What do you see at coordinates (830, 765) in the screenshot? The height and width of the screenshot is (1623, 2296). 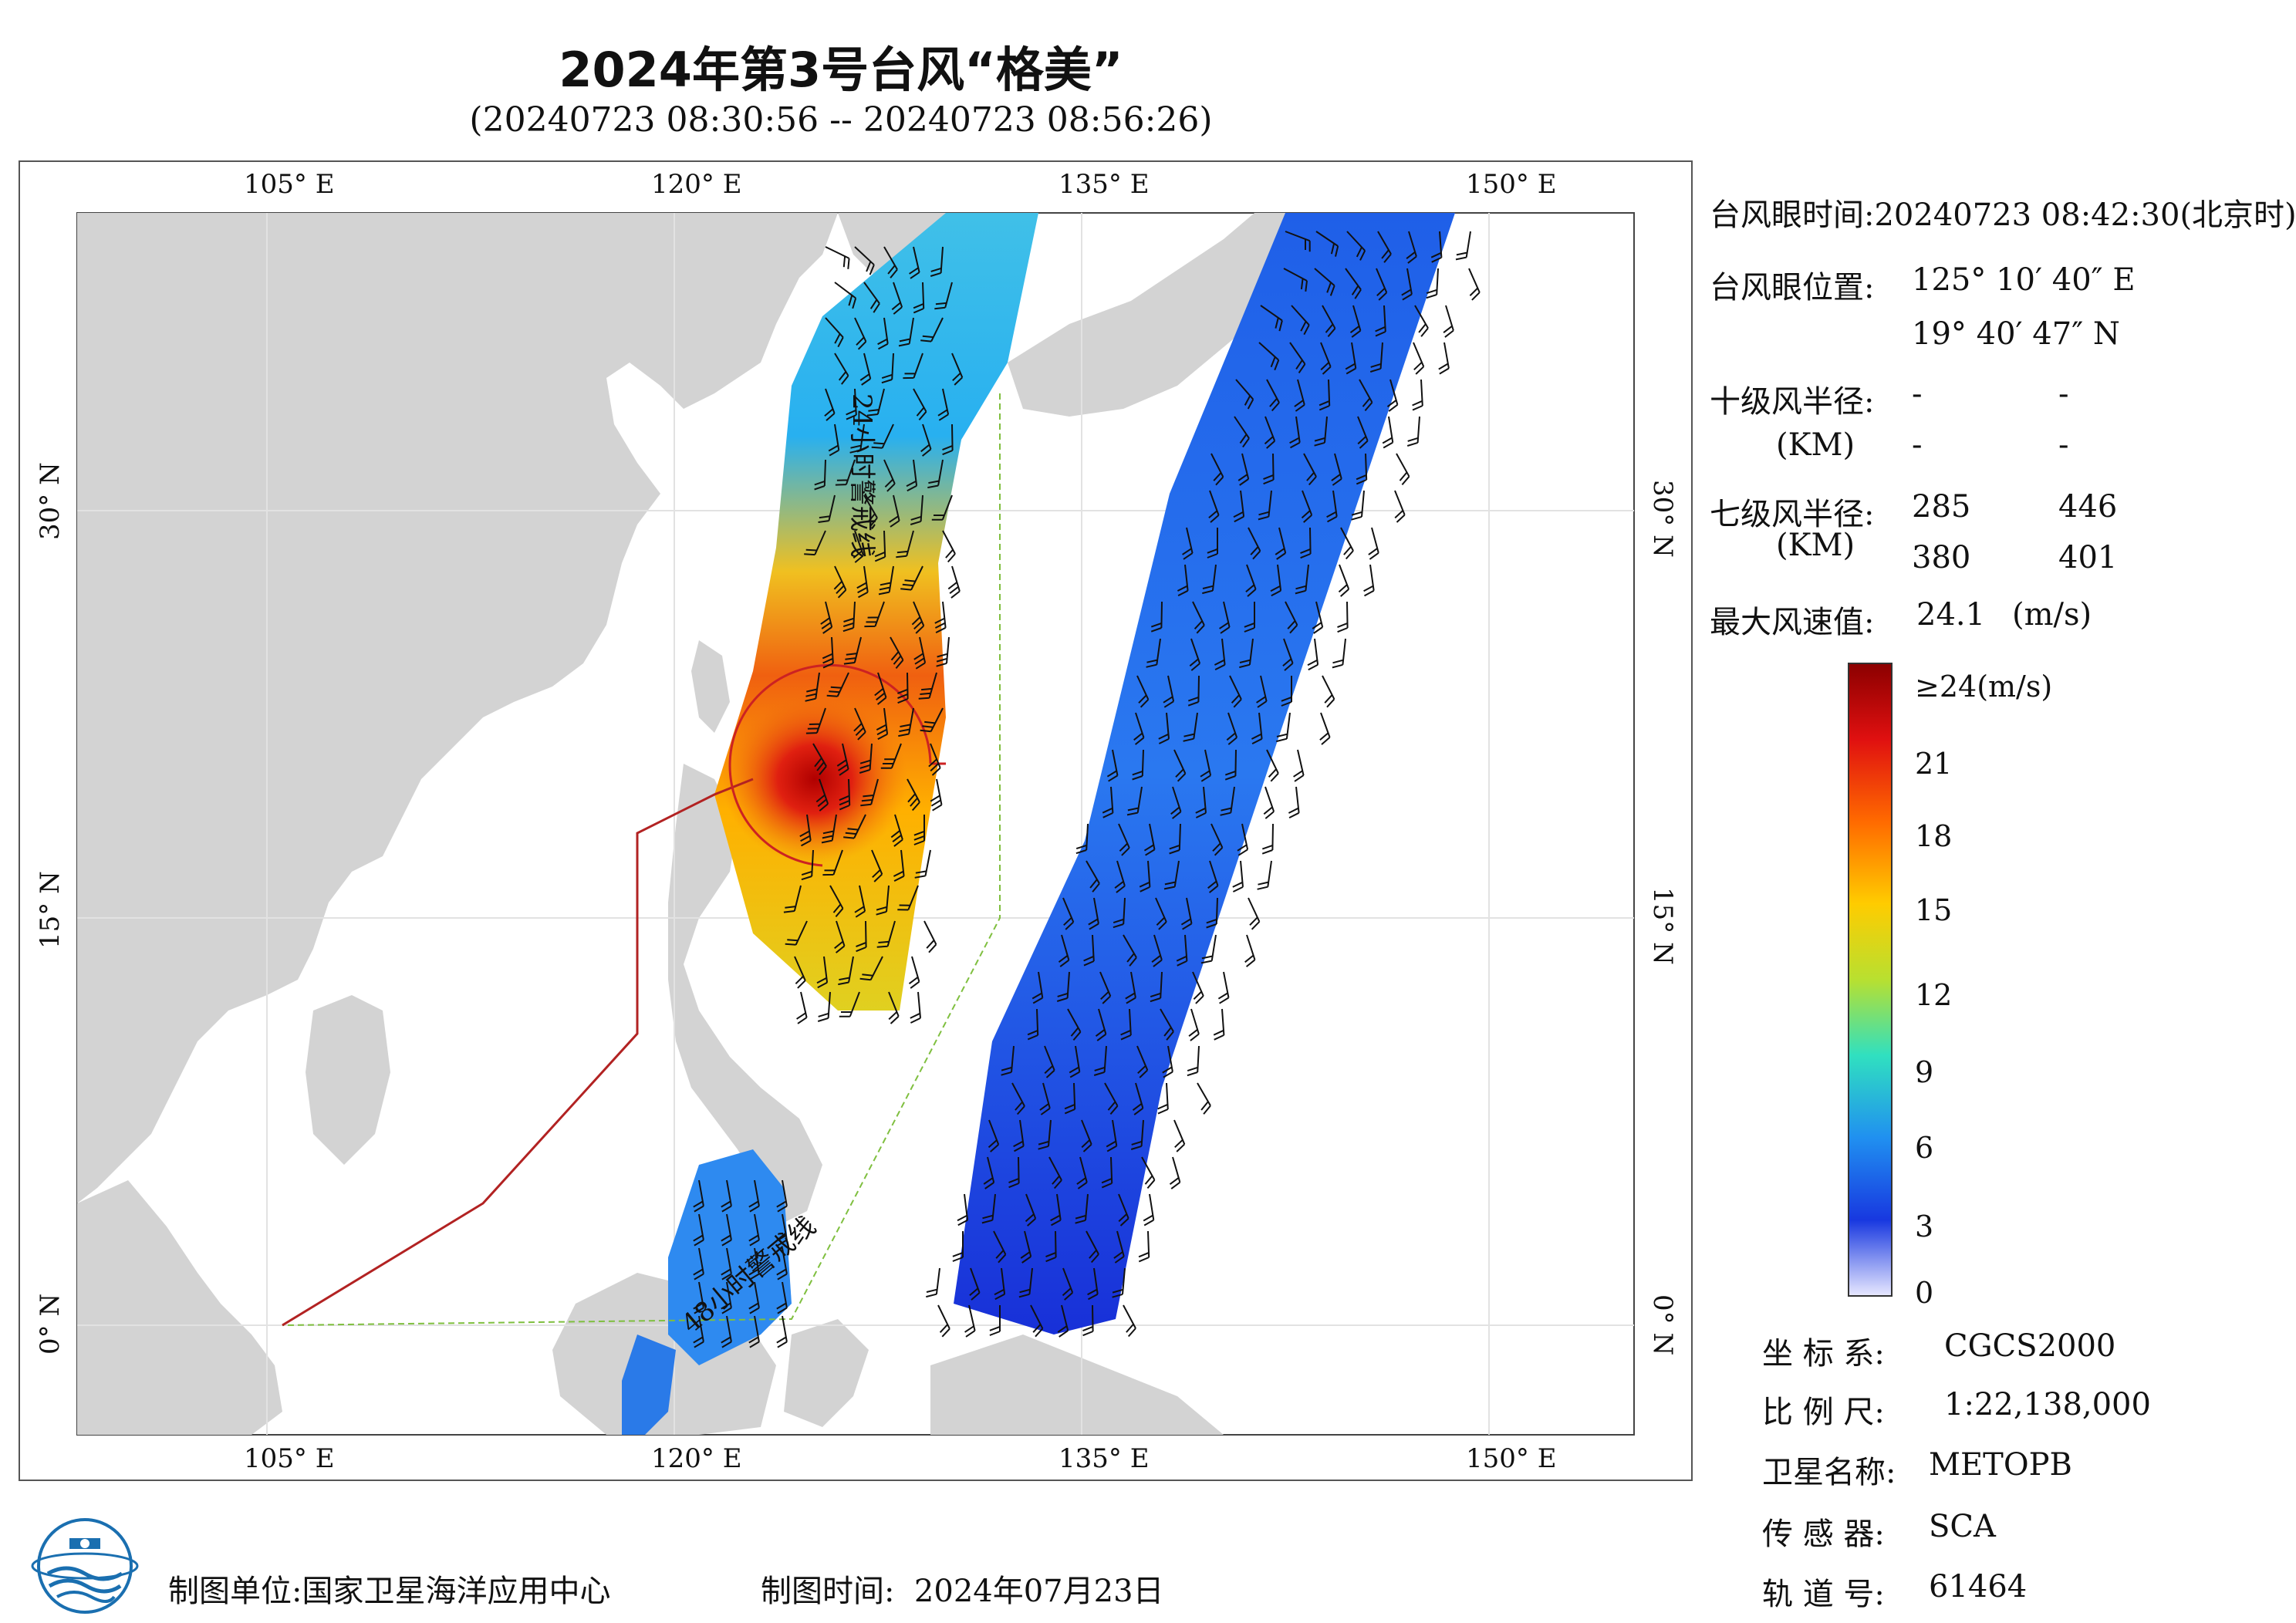 I see `wind-radius-circle` at bounding box center [830, 765].